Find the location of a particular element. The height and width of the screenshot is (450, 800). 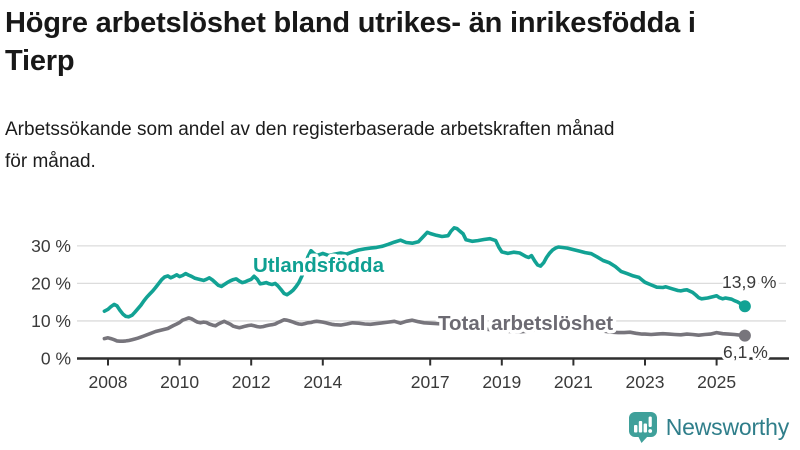

x-tick-label: 2010 is located at coordinates (179, 382).